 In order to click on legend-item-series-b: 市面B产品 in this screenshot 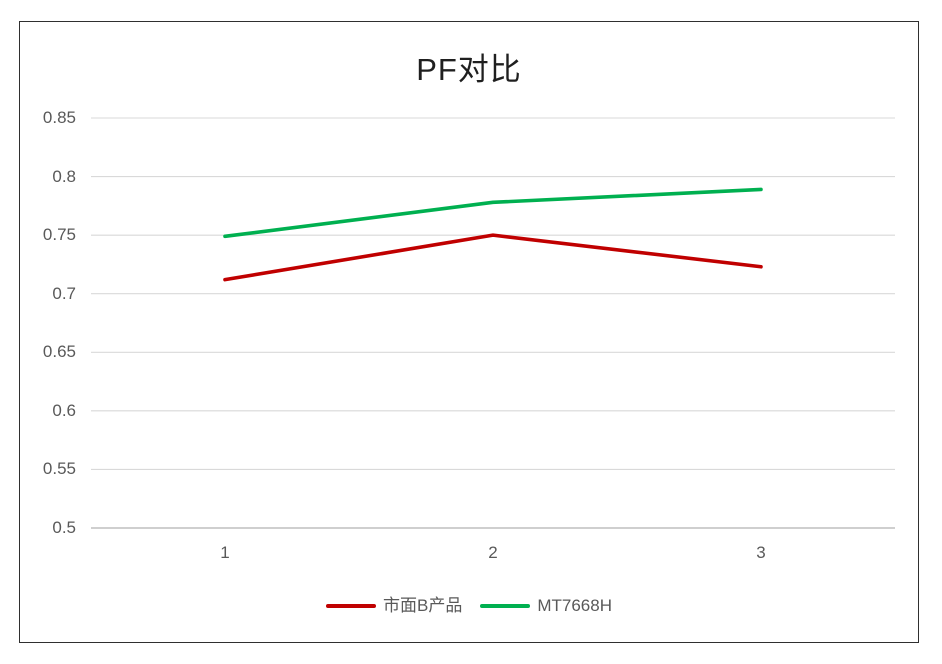, I will do `click(394, 606)`.